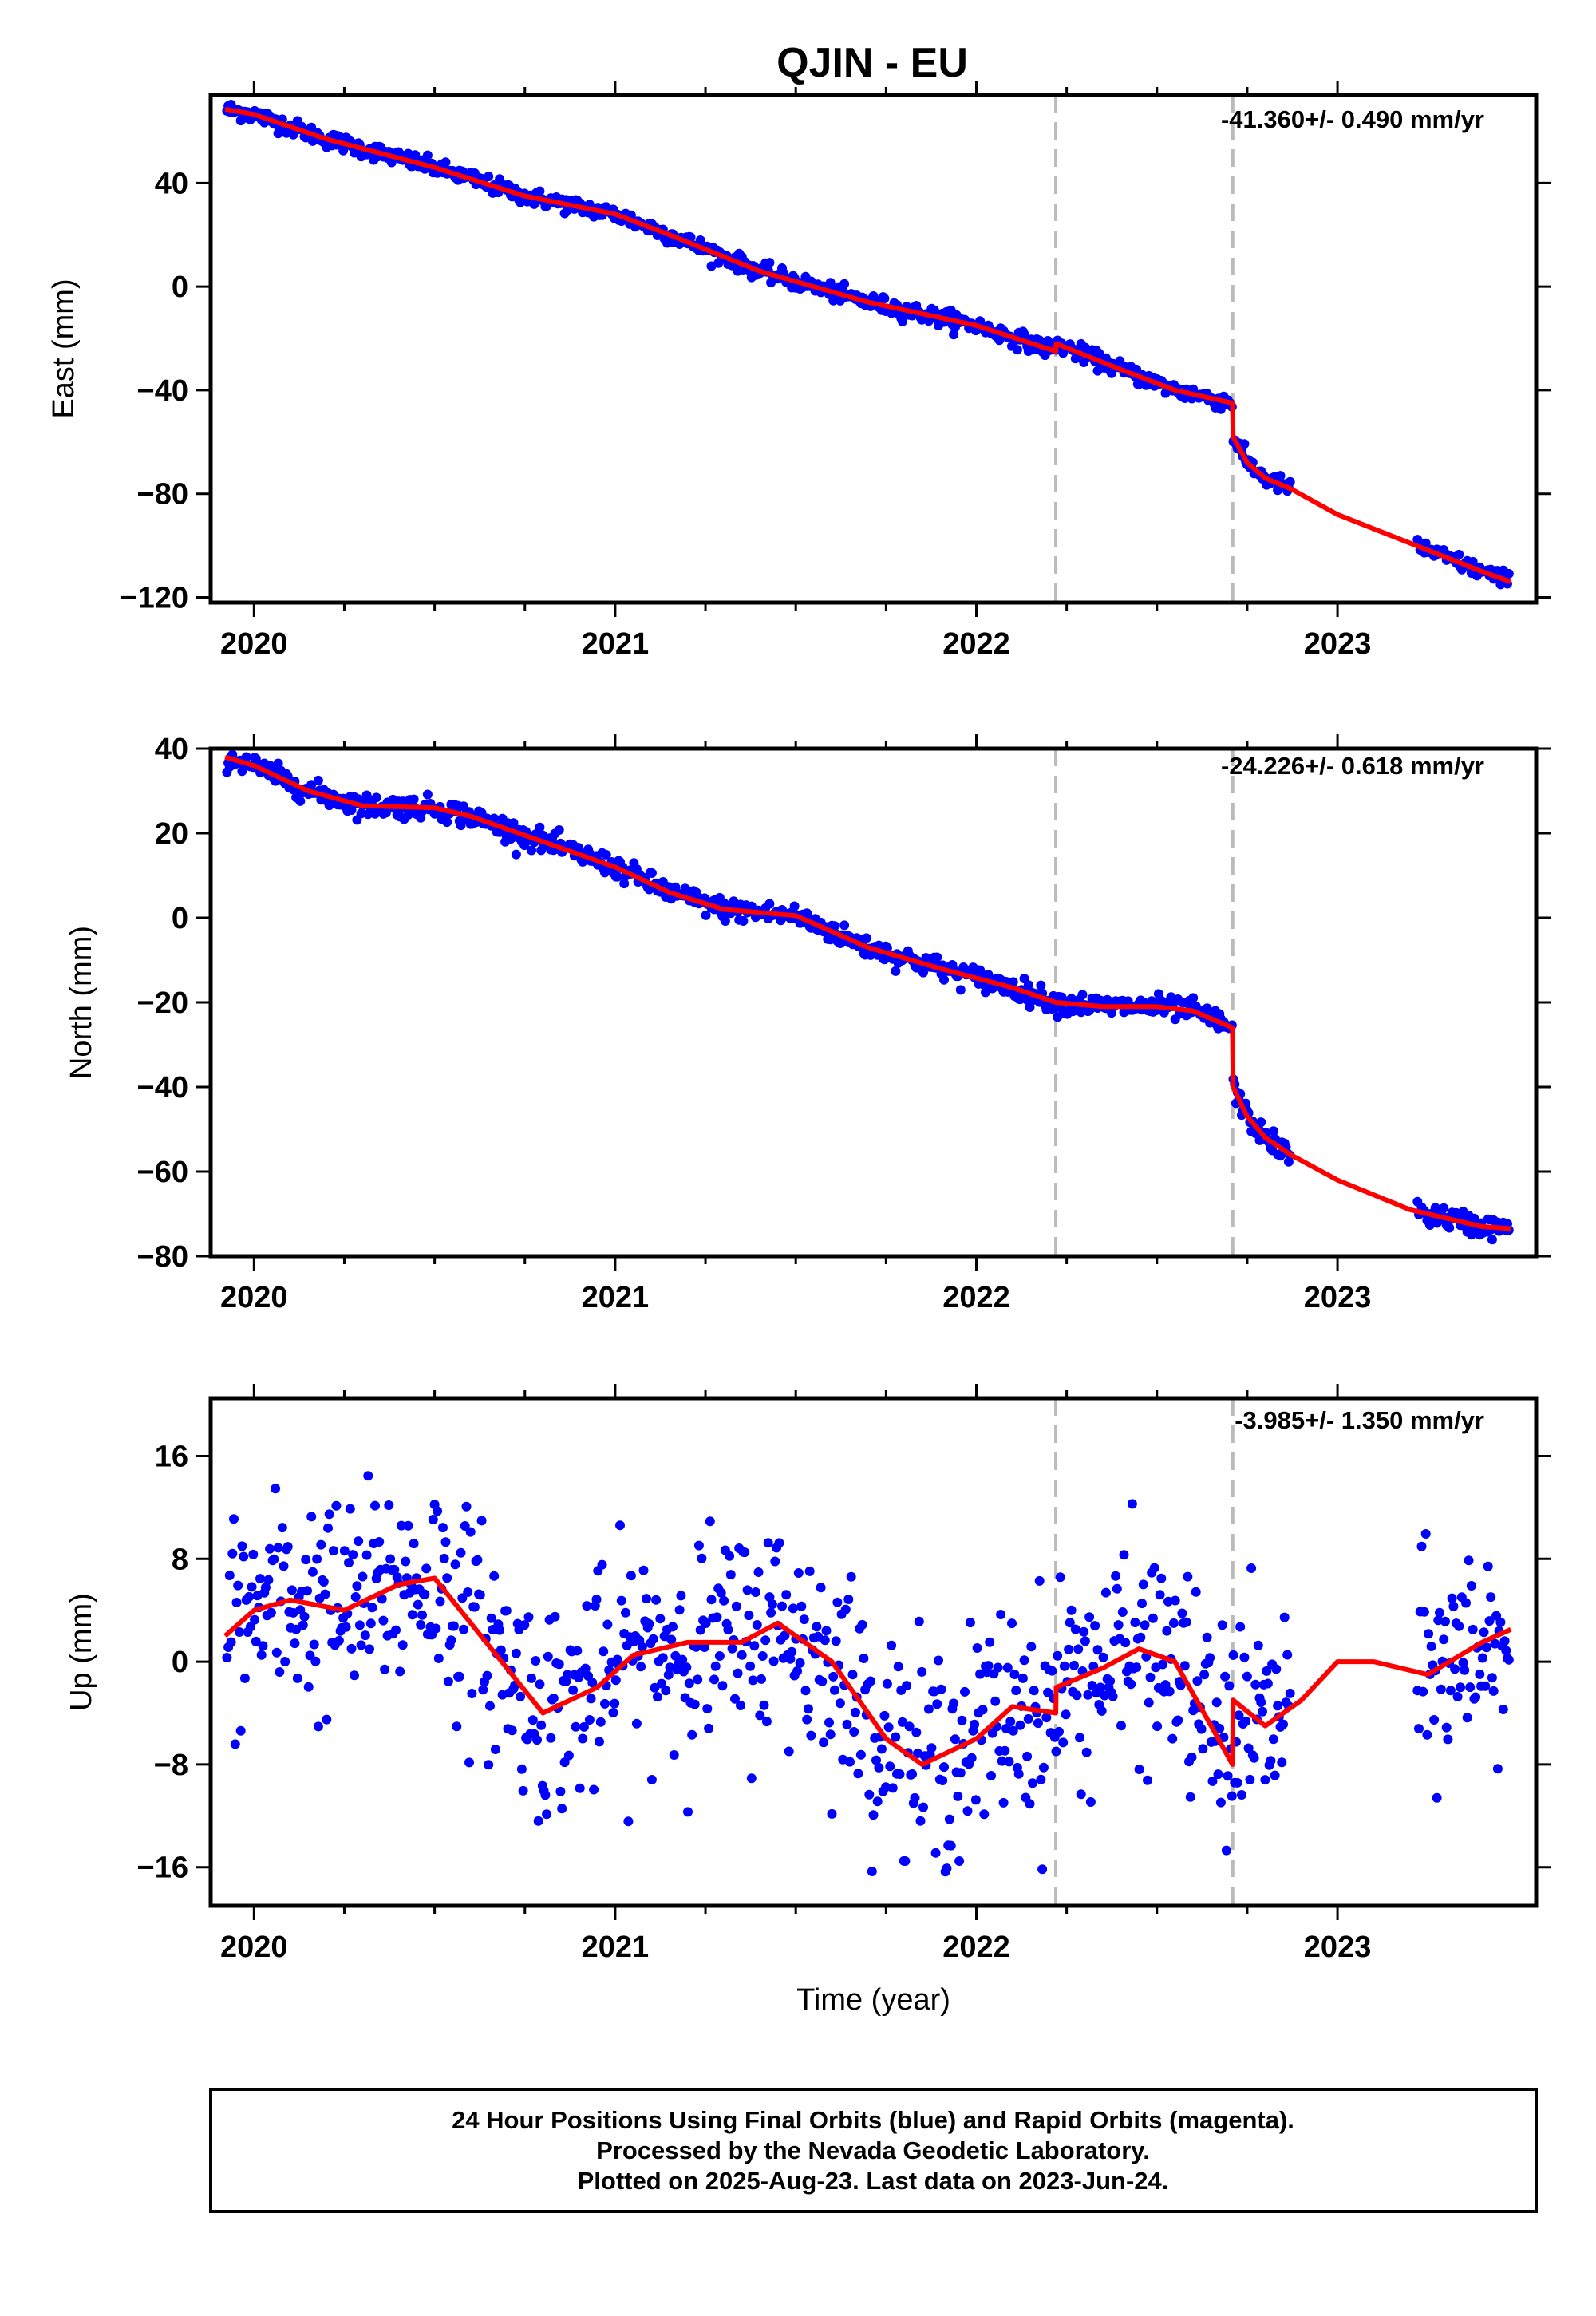 This screenshot has width=1596, height=2316. What do you see at coordinates (254, 644) in the screenshot?
I see `x-tick-label: 2020` at bounding box center [254, 644].